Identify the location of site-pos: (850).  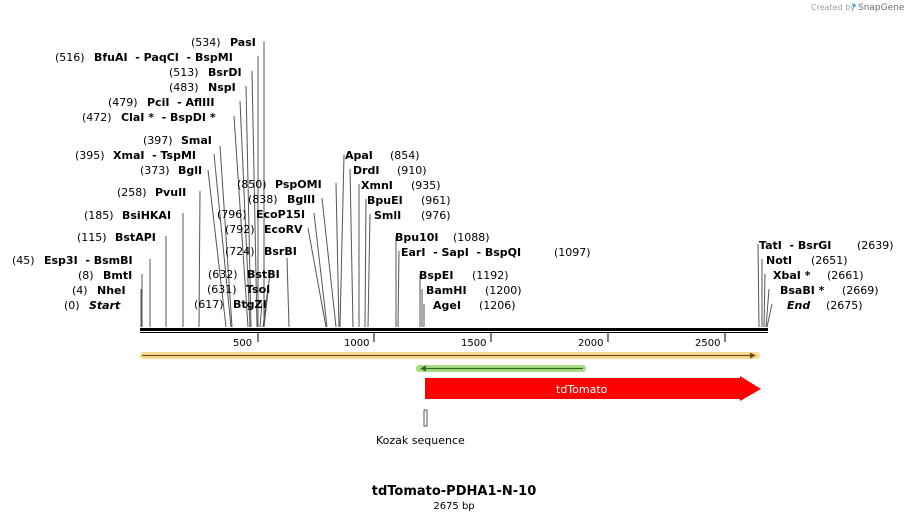
(252, 184).